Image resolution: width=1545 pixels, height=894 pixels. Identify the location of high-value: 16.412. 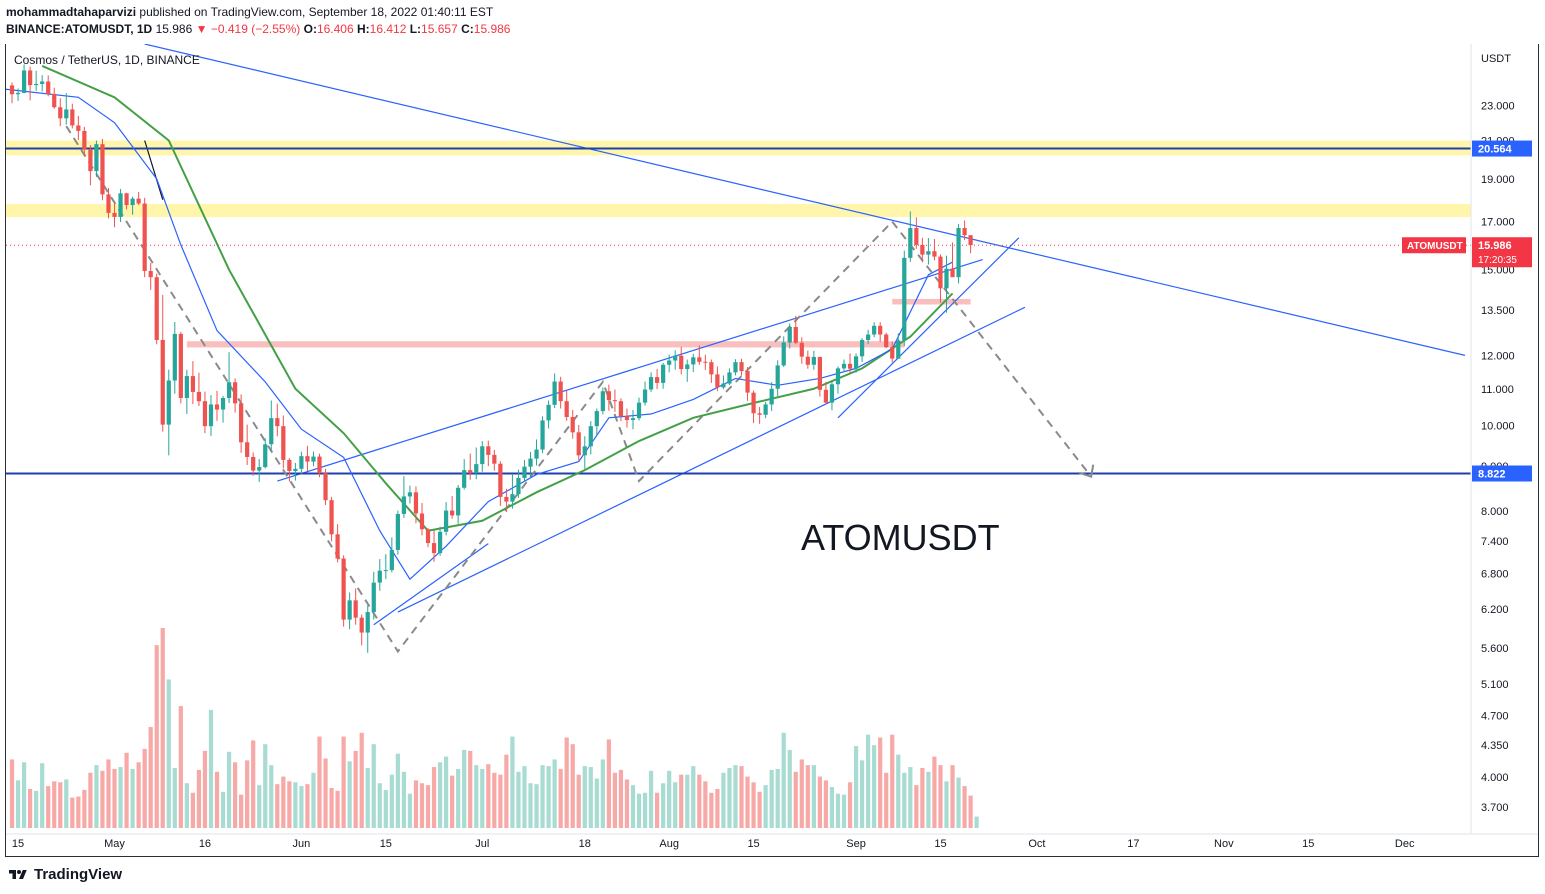
(388, 29).